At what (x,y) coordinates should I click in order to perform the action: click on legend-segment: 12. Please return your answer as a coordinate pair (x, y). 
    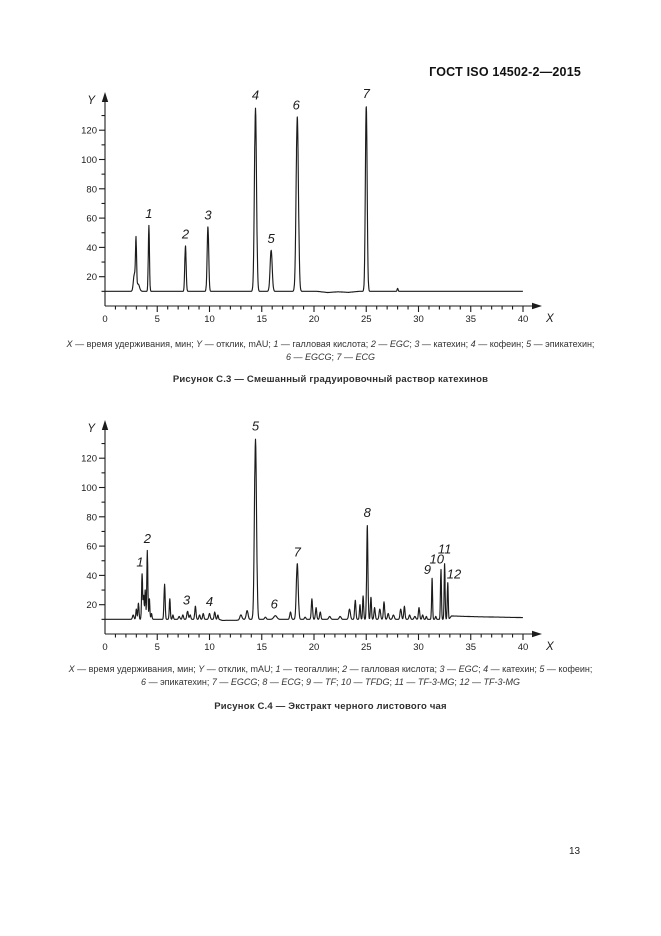
    Looking at the image, I should click on (464, 681).